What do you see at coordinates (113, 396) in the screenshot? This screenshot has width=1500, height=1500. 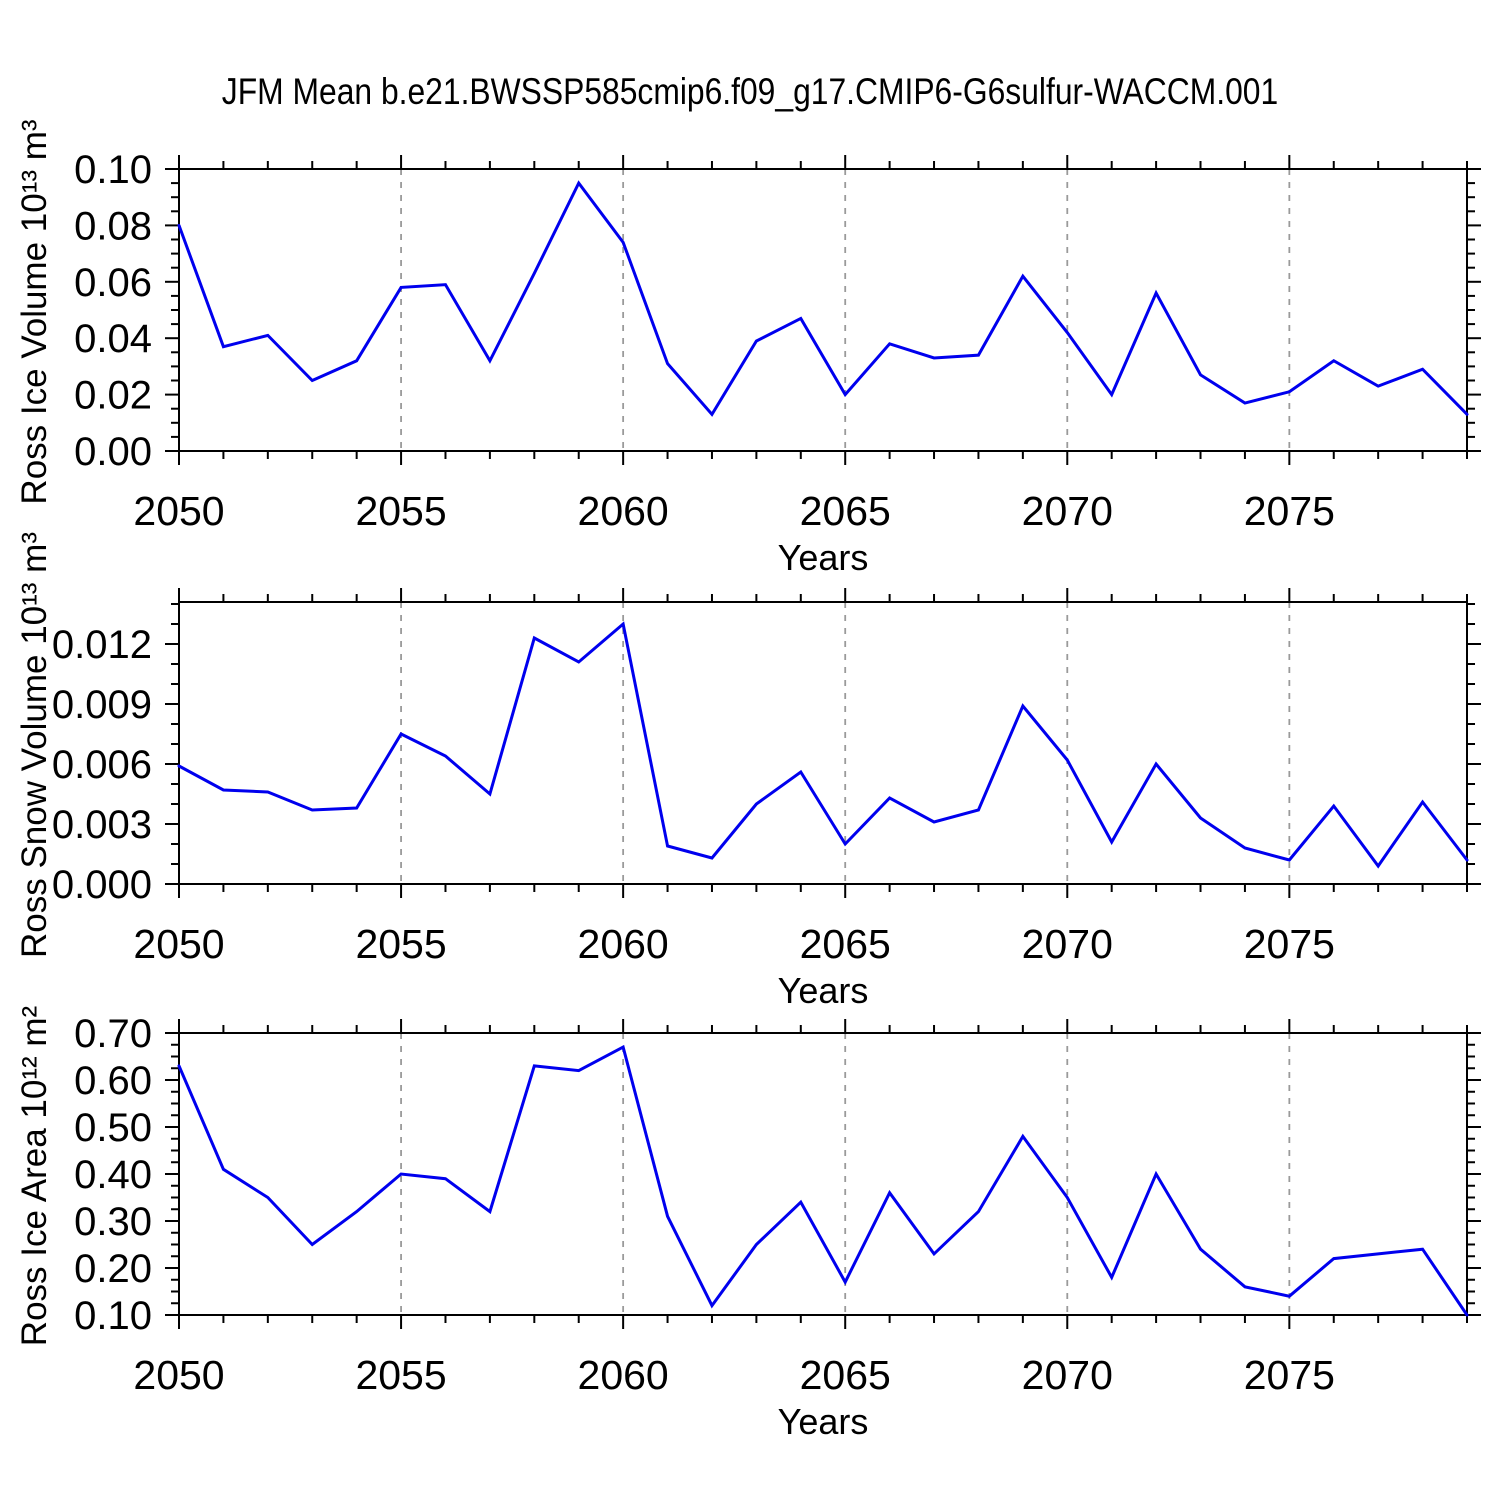 I see `y-tick-label: 0.02` at bounding box center [113, 396].